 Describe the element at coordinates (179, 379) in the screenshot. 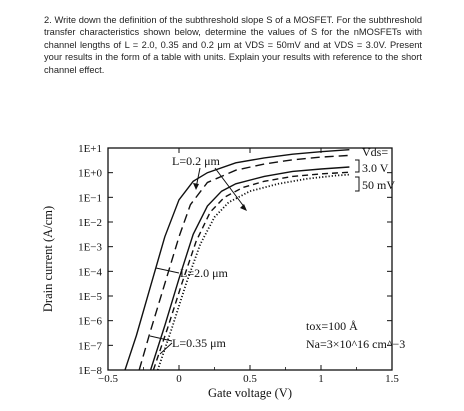

I see `x-tick-label: 0` at that location.